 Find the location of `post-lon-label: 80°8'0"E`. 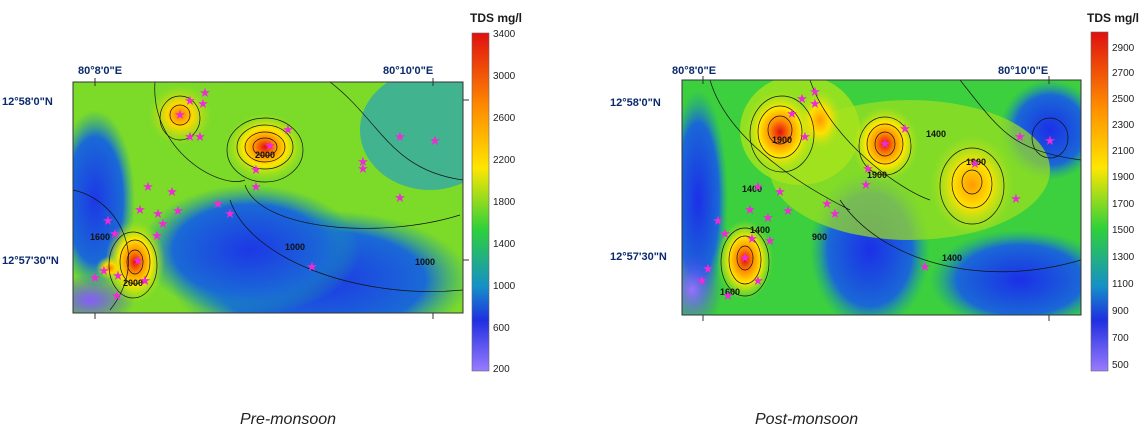

post-lon-label: 80°8'0"E is located at coordinates (694, 71).